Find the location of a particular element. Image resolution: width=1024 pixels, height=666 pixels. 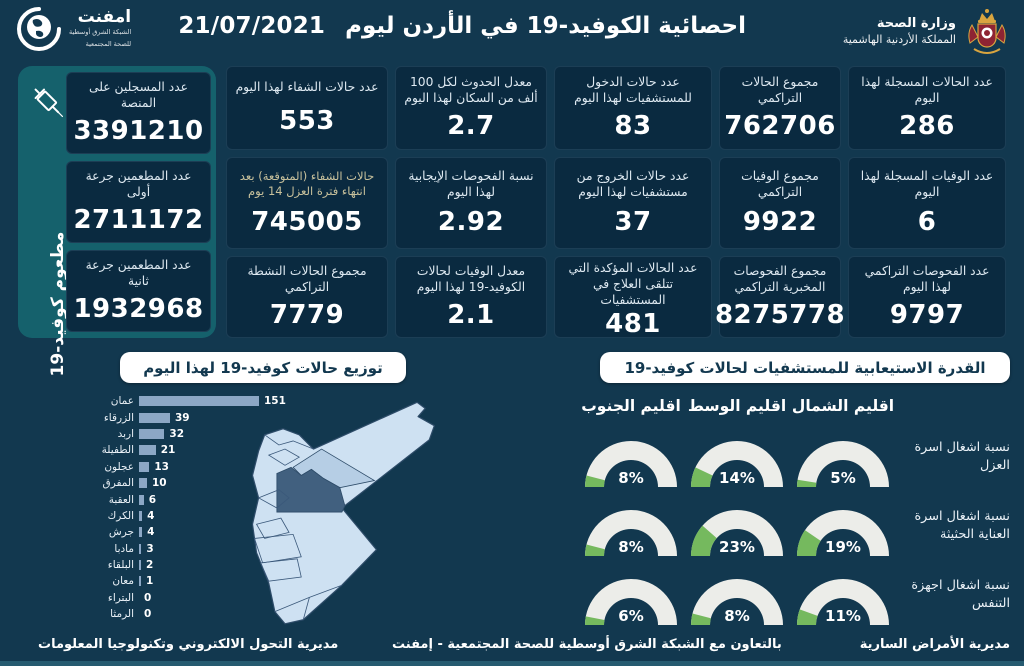

stat-card: مجموع الفحوصات المخبرية التراكمي 8275778 is located at coordinates (780, 297).